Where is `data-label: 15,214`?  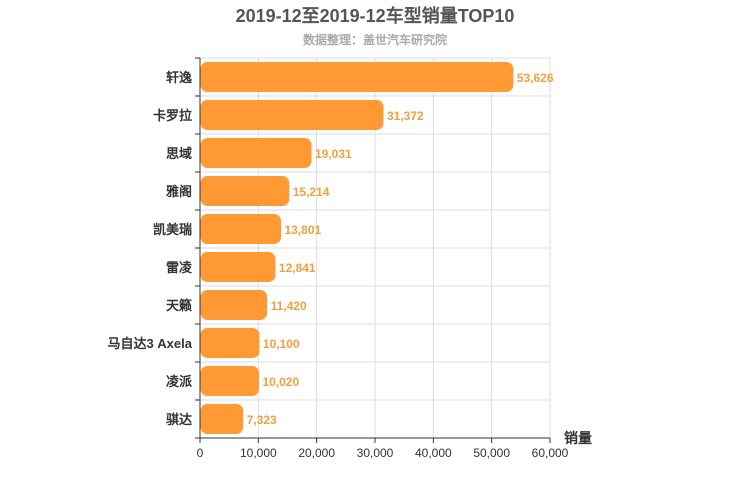
data-label: 15,214 is located at coordinates (311, 192).